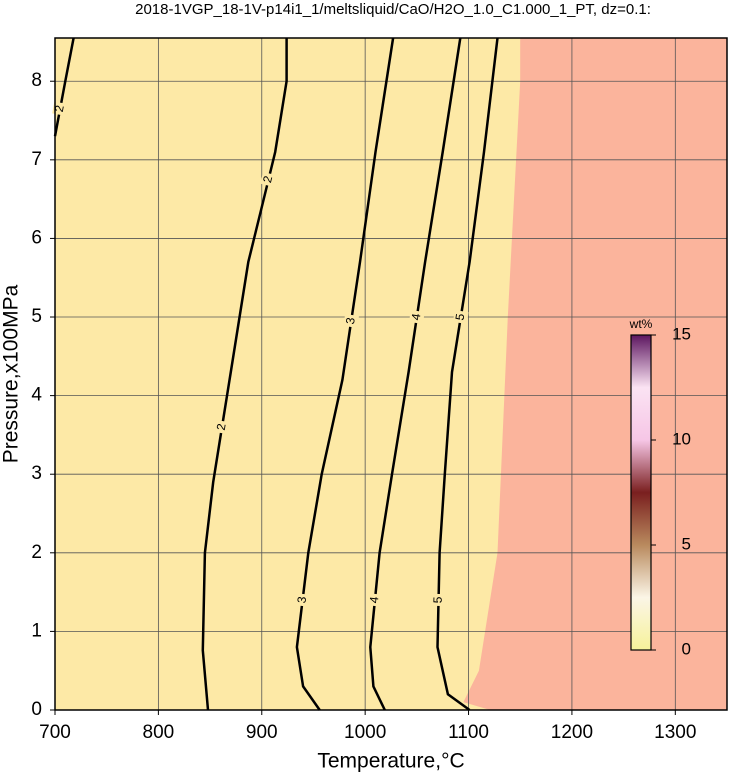 This screenshot has width=734, height=781. Describe the element at coordinates (36, 552) in the screenshot. I see `y-tick-label: 2` at that location.